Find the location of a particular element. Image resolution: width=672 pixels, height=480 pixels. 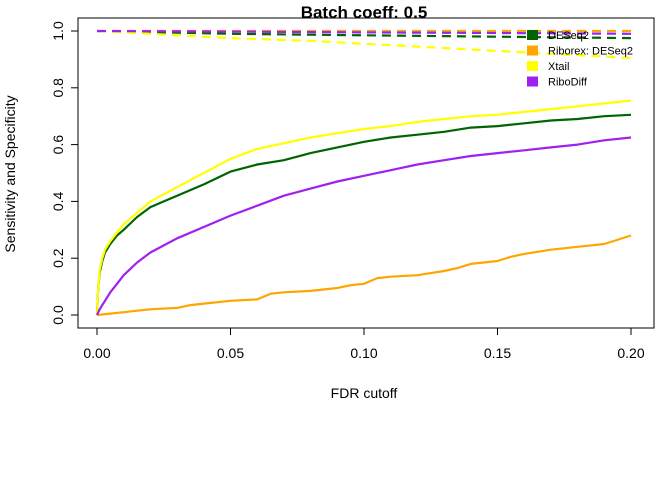

x-tick-label: 0.05 is located at coordinates (230, 353).